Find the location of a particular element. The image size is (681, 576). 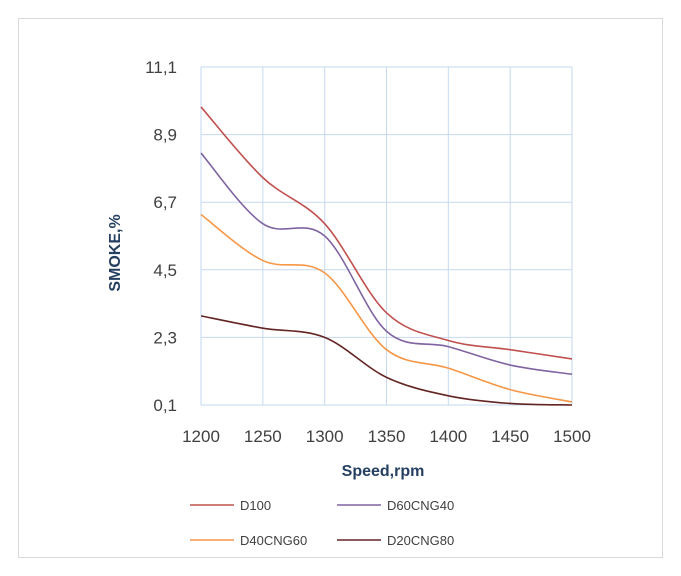

legend-item-d60cng40: D60CNG40 is located at coordinates (395, 505).